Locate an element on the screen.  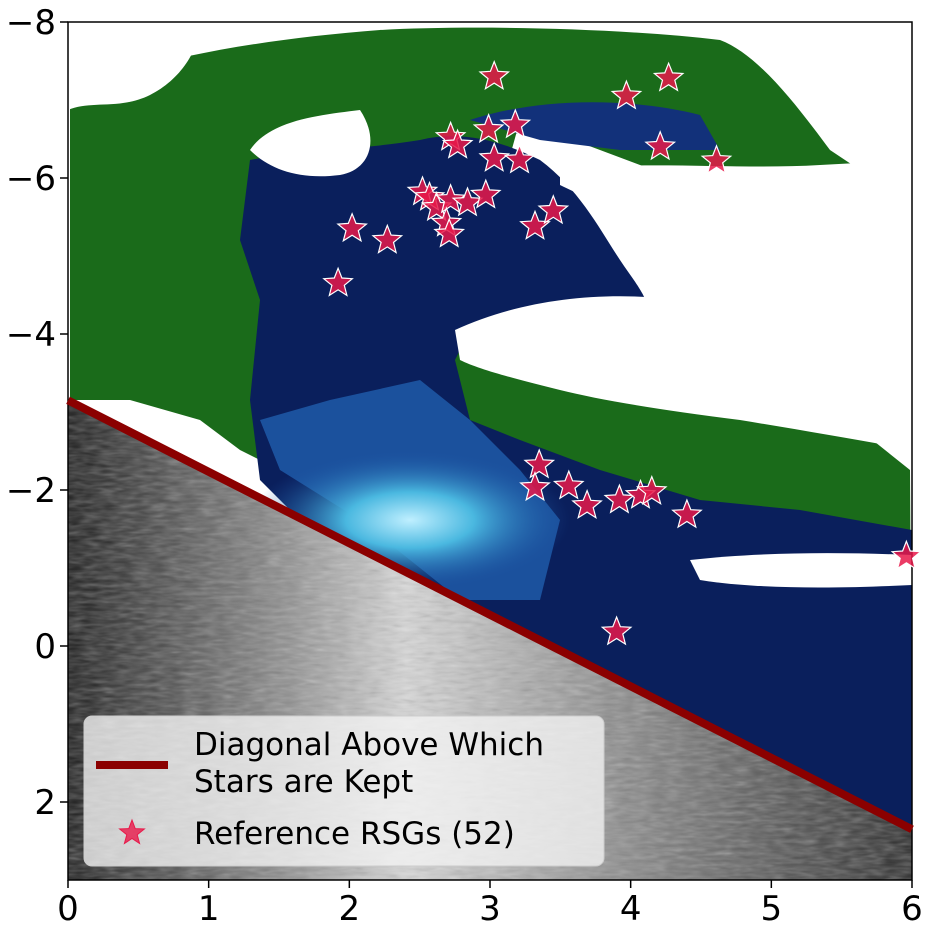
legend-line-label-2: Stars are Kept is located at coordinates (303, 782).